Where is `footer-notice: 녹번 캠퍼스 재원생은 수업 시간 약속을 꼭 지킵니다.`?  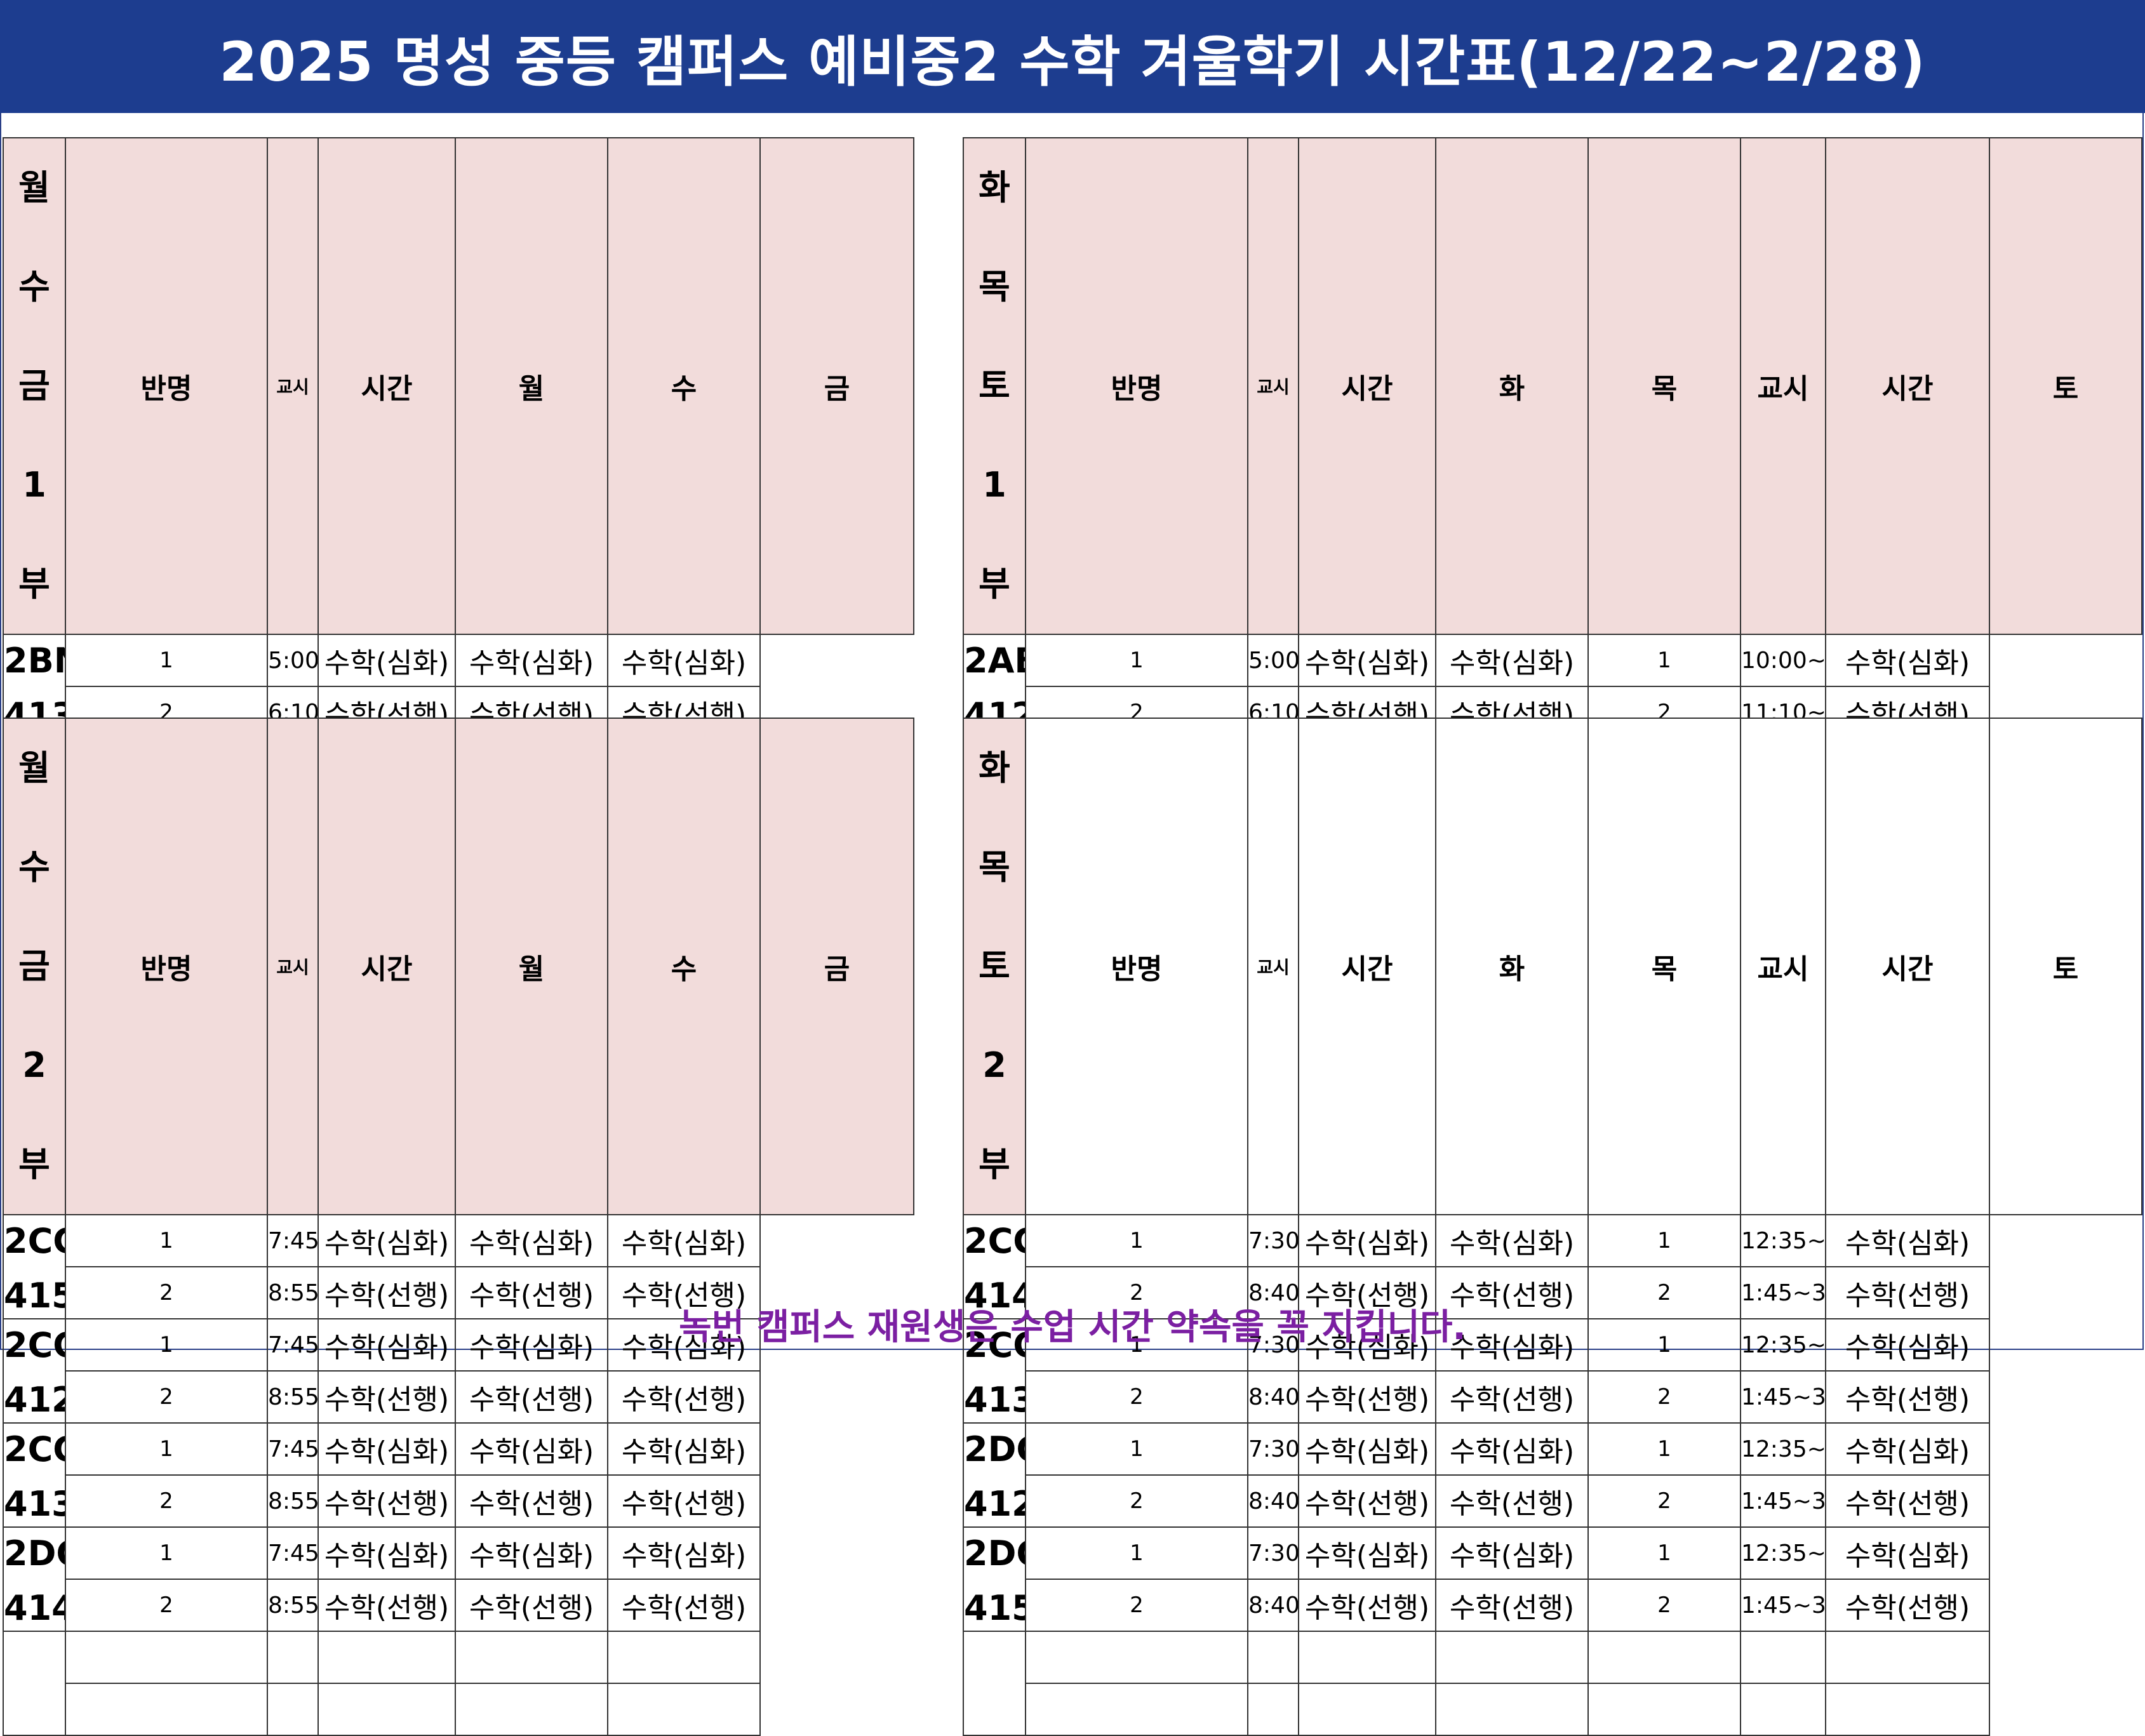
footer-notice: 녹번 캠퍼스 재원생은 수업 시간 약속을 꼭 지킵니다. is located at coordinates (1072, 1327).